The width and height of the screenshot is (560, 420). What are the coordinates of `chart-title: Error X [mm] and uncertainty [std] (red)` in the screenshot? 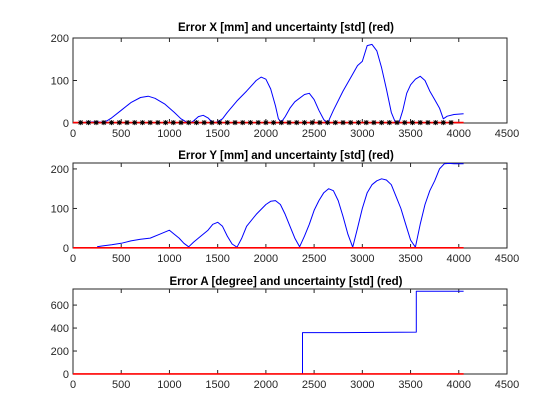 It's located at (286, 28).